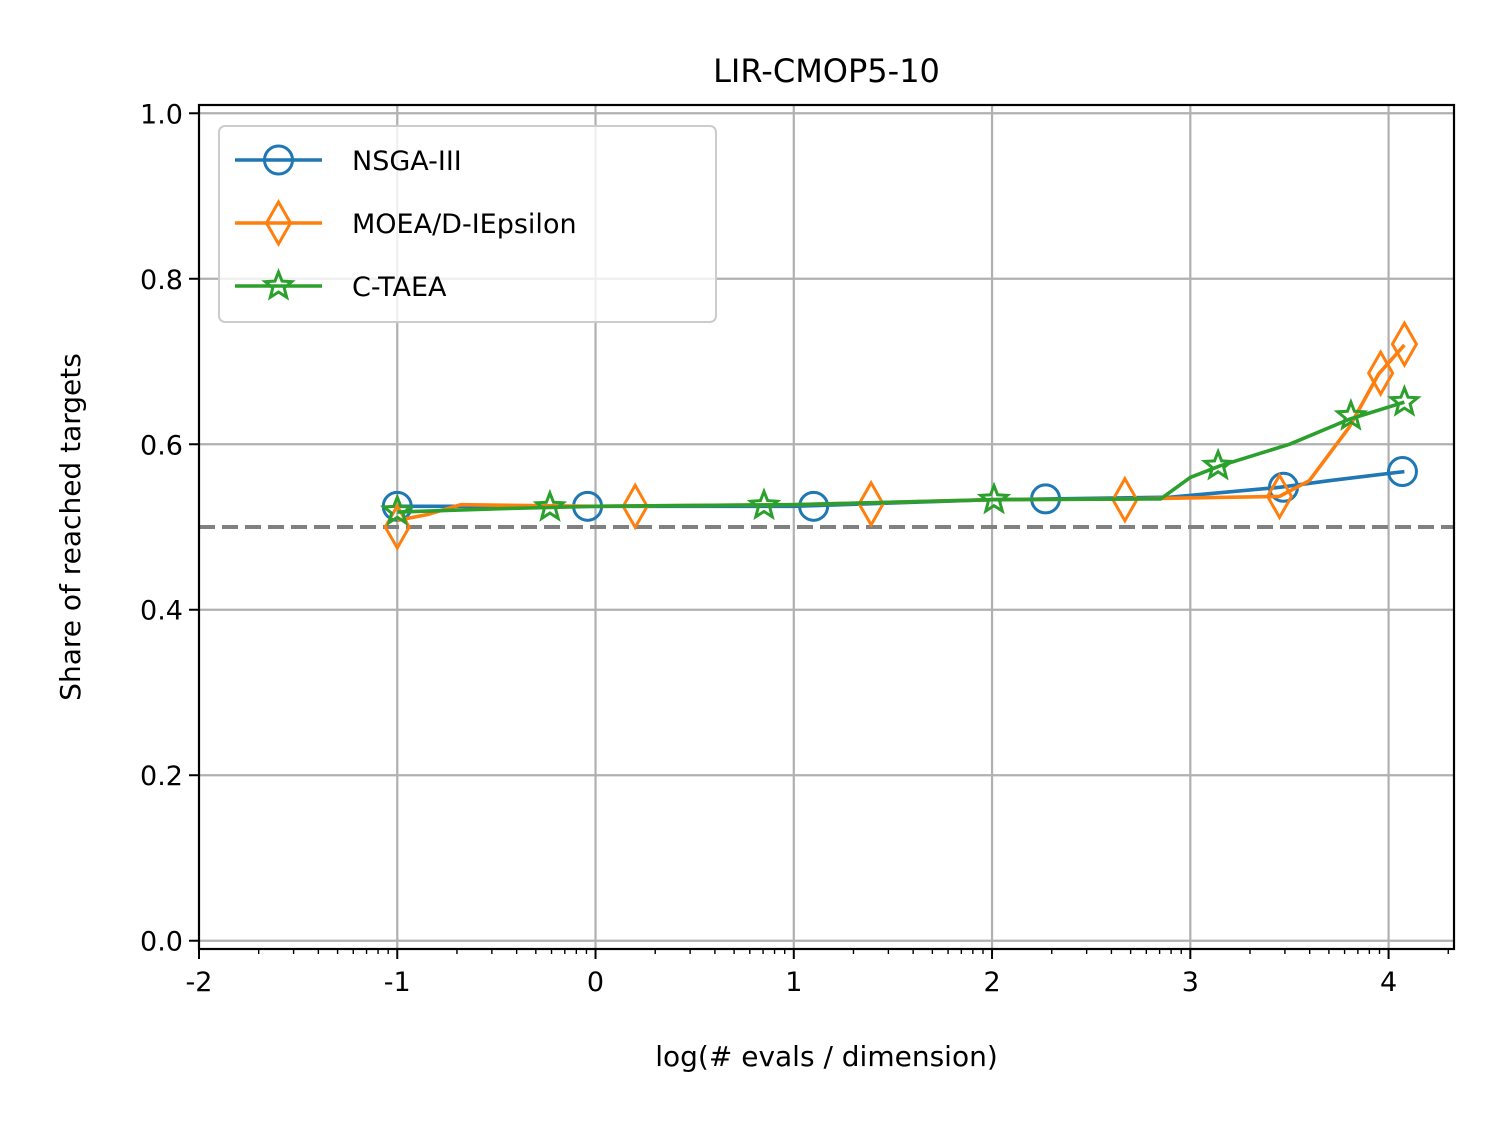 The width and height of the screenshot is (1500, 1125). Describe the element at coordinates (199, 982) in the screenshot. I see `x-tick-label: -2` at that location.